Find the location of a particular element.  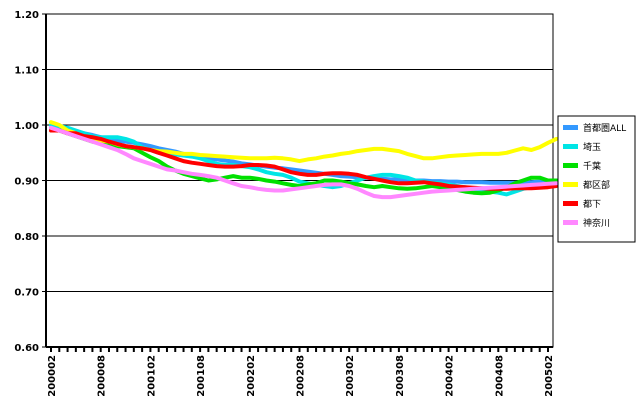

y-tick-label: 0.80 is located at coordinates (26, 237).